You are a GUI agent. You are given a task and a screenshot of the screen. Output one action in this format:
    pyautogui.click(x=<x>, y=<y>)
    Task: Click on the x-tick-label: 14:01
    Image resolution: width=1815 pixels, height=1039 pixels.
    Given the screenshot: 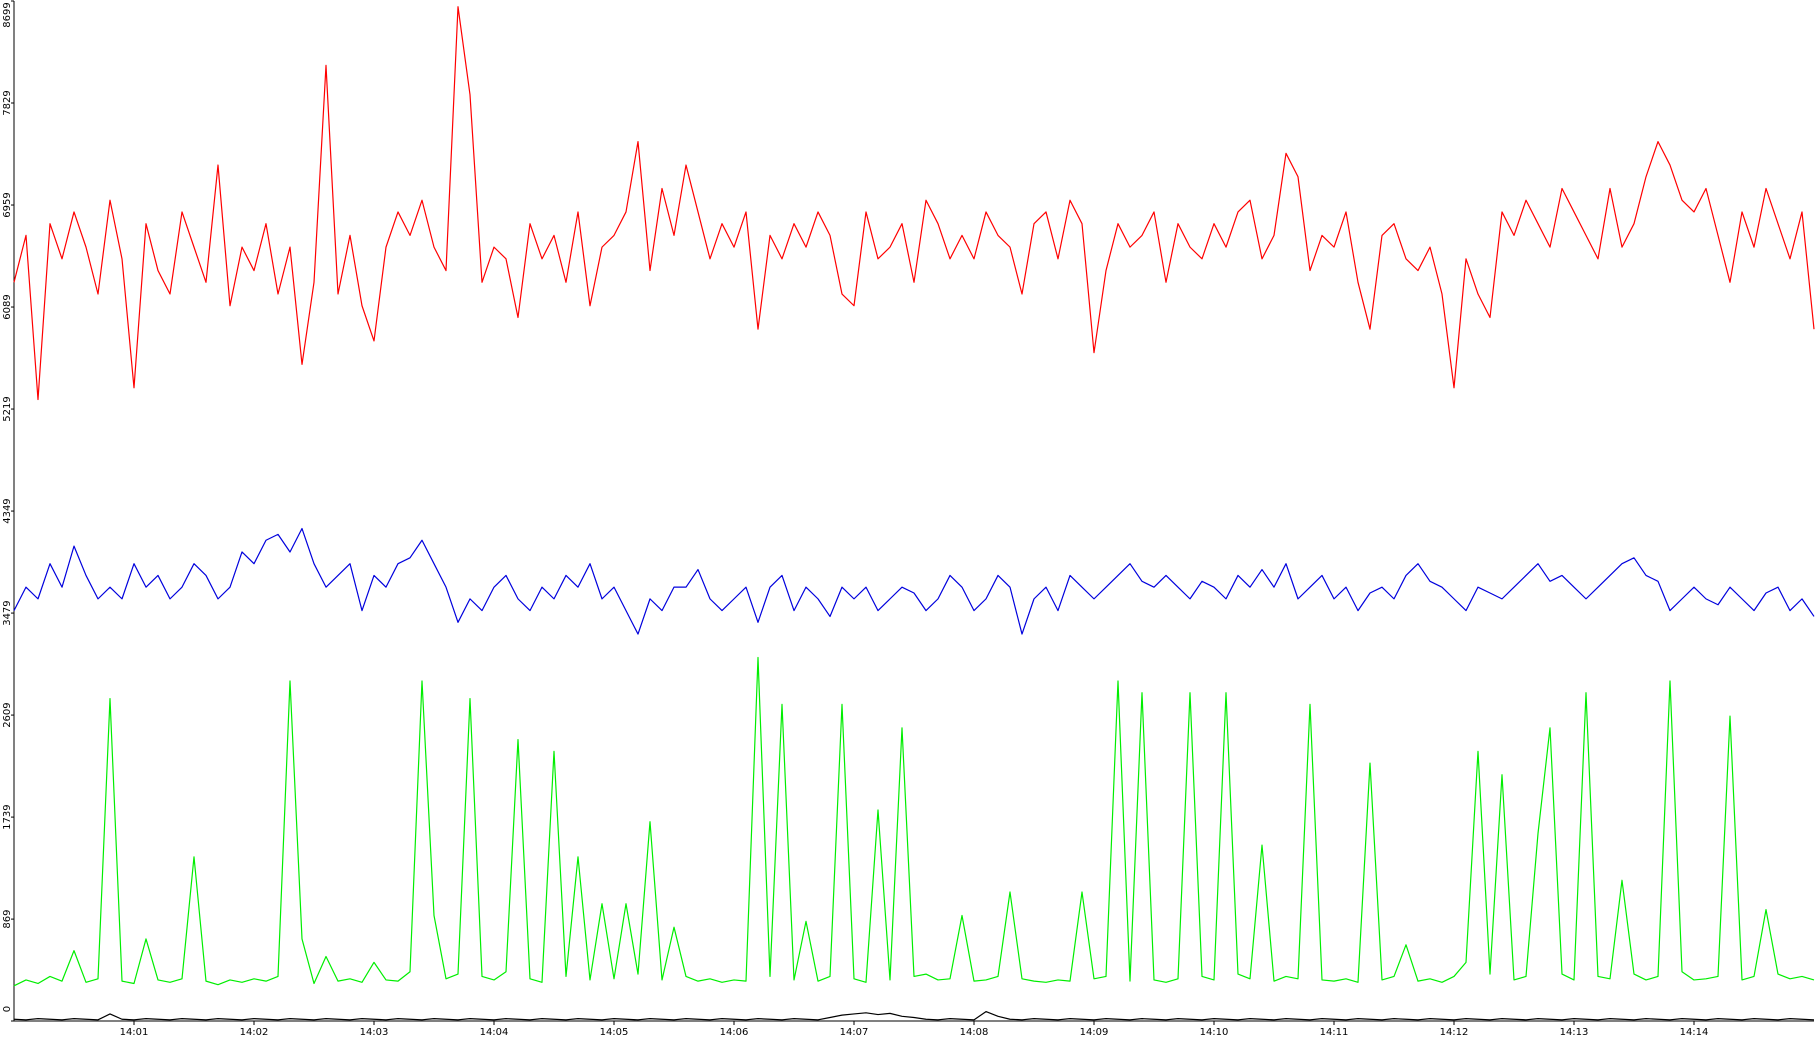 What is the action you would take?
    pyautogui.click(x=134, y=1032)
    